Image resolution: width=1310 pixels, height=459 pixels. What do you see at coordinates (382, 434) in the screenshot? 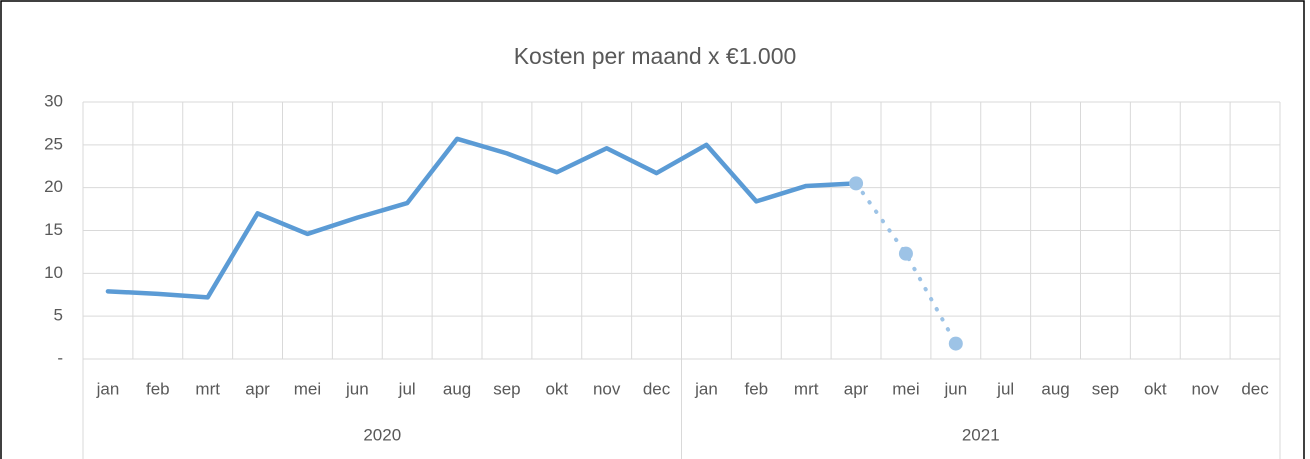
I see `group-label: 2020` at bounding box center [382, 434].